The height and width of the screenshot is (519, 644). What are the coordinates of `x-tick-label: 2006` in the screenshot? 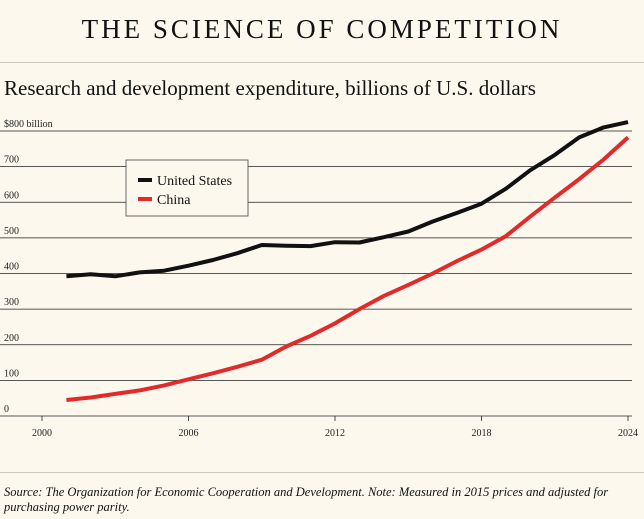 It's located at (189, 433).